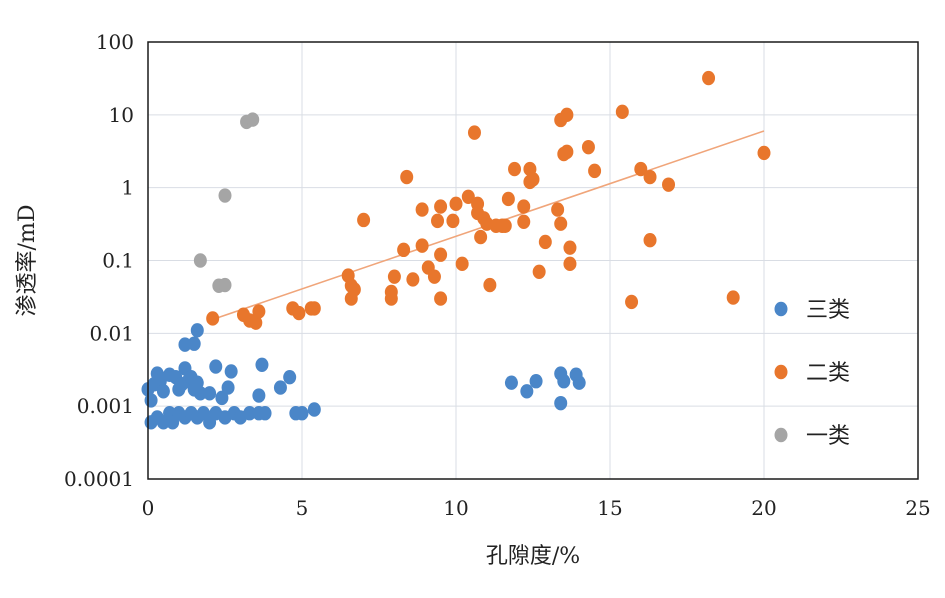 The image size is (945, 598). Describe the element at coordinates (533, 556) in the screenshot. I see `x-axis-title: 孔隙度/%` at that location.